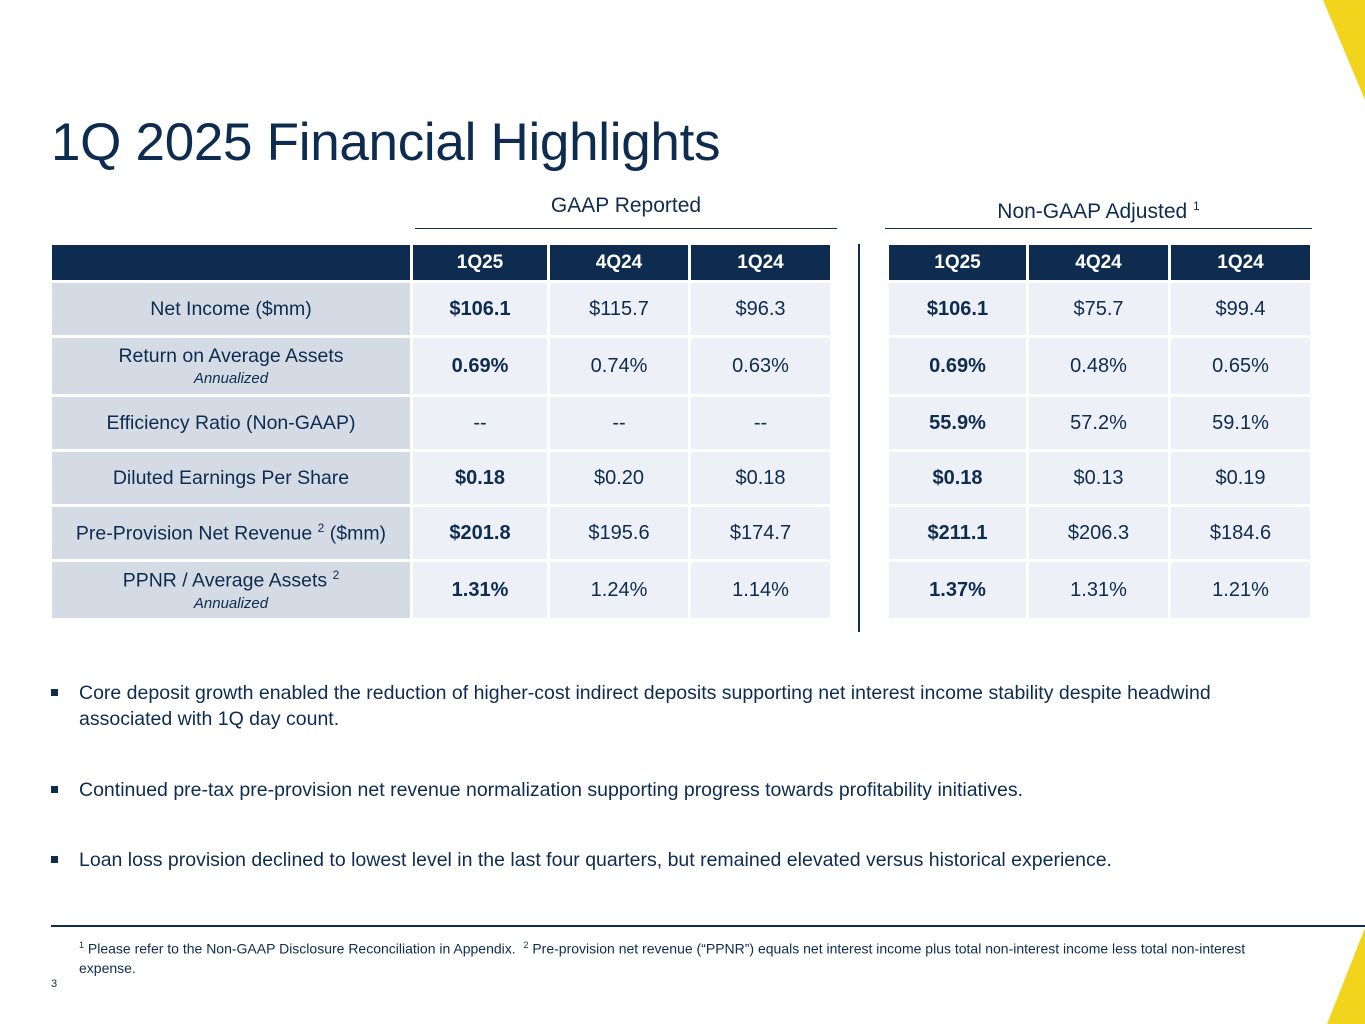  Describe the element at coordinates (480, 533) in the screenshot. I see `gaap-value: $201.8` at that location.